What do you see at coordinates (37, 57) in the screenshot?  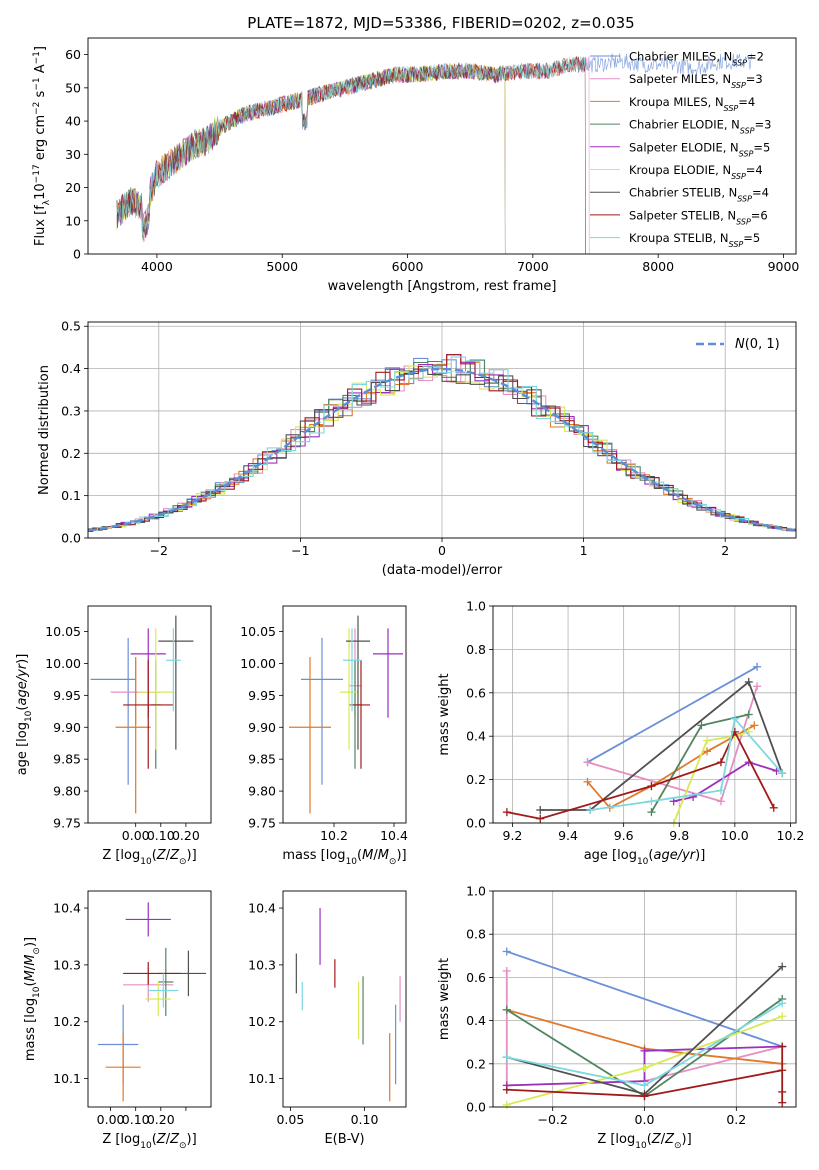 I see `y-axis-label-part: −1` at bounding box center [37, 57].